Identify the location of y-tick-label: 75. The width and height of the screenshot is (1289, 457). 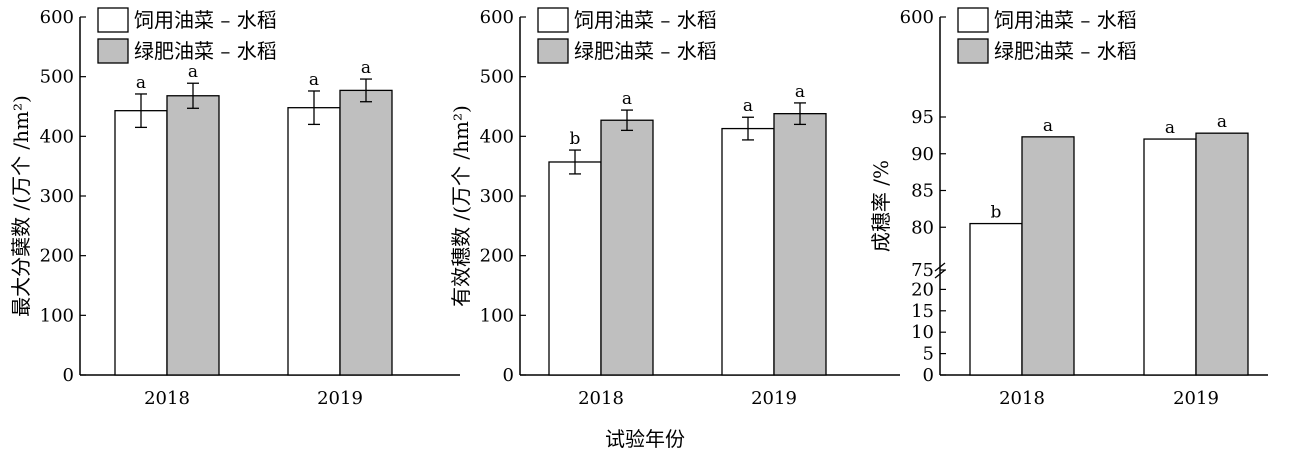
(922, 270).